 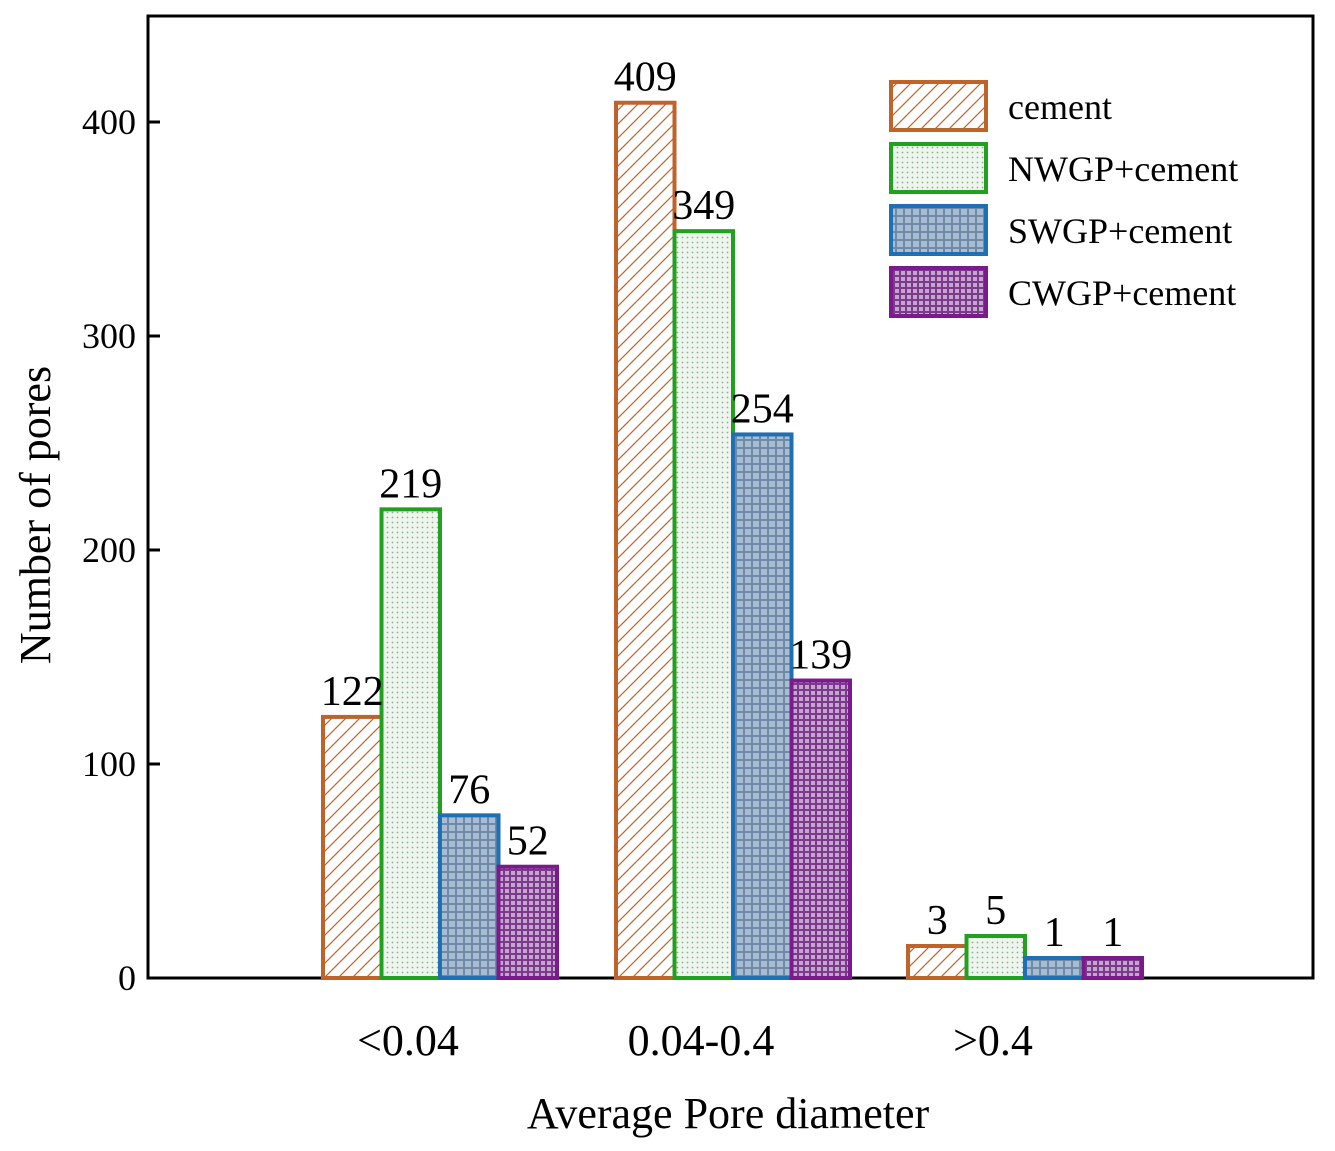 I want to click on y-axis-title: Number of pores, so click(x=35, y=515).